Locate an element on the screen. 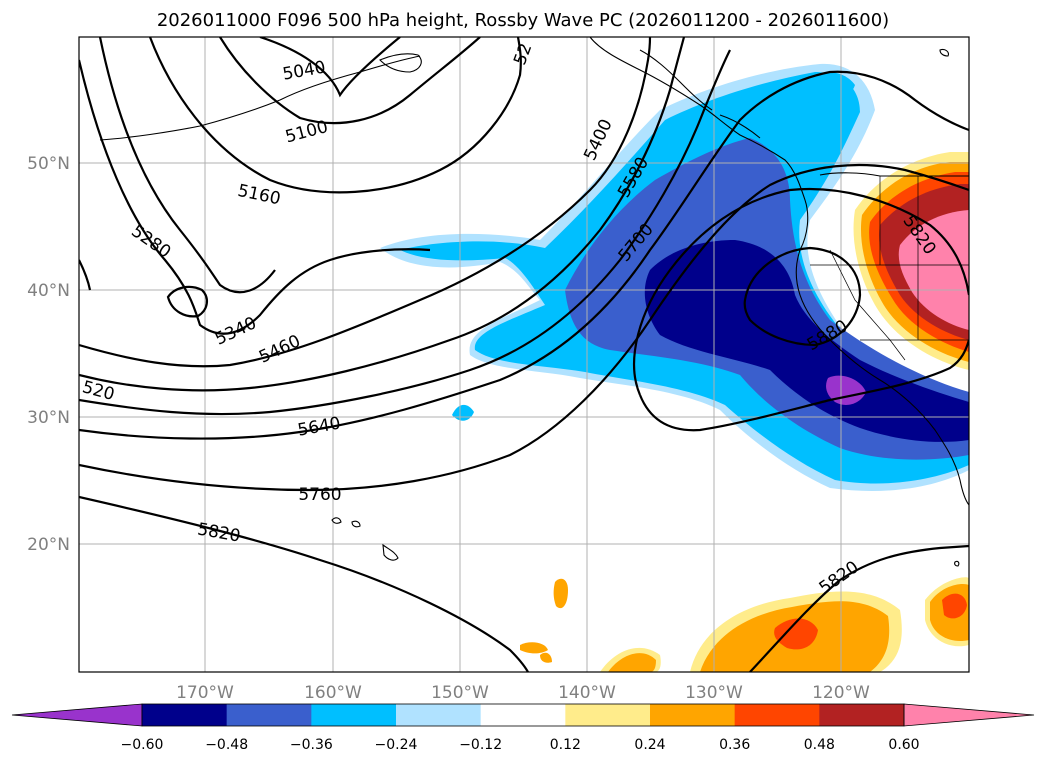 The width and height of the screenshot is (1047, 769). lon-label-160w: 160°W is located at coordinates (333, 693).